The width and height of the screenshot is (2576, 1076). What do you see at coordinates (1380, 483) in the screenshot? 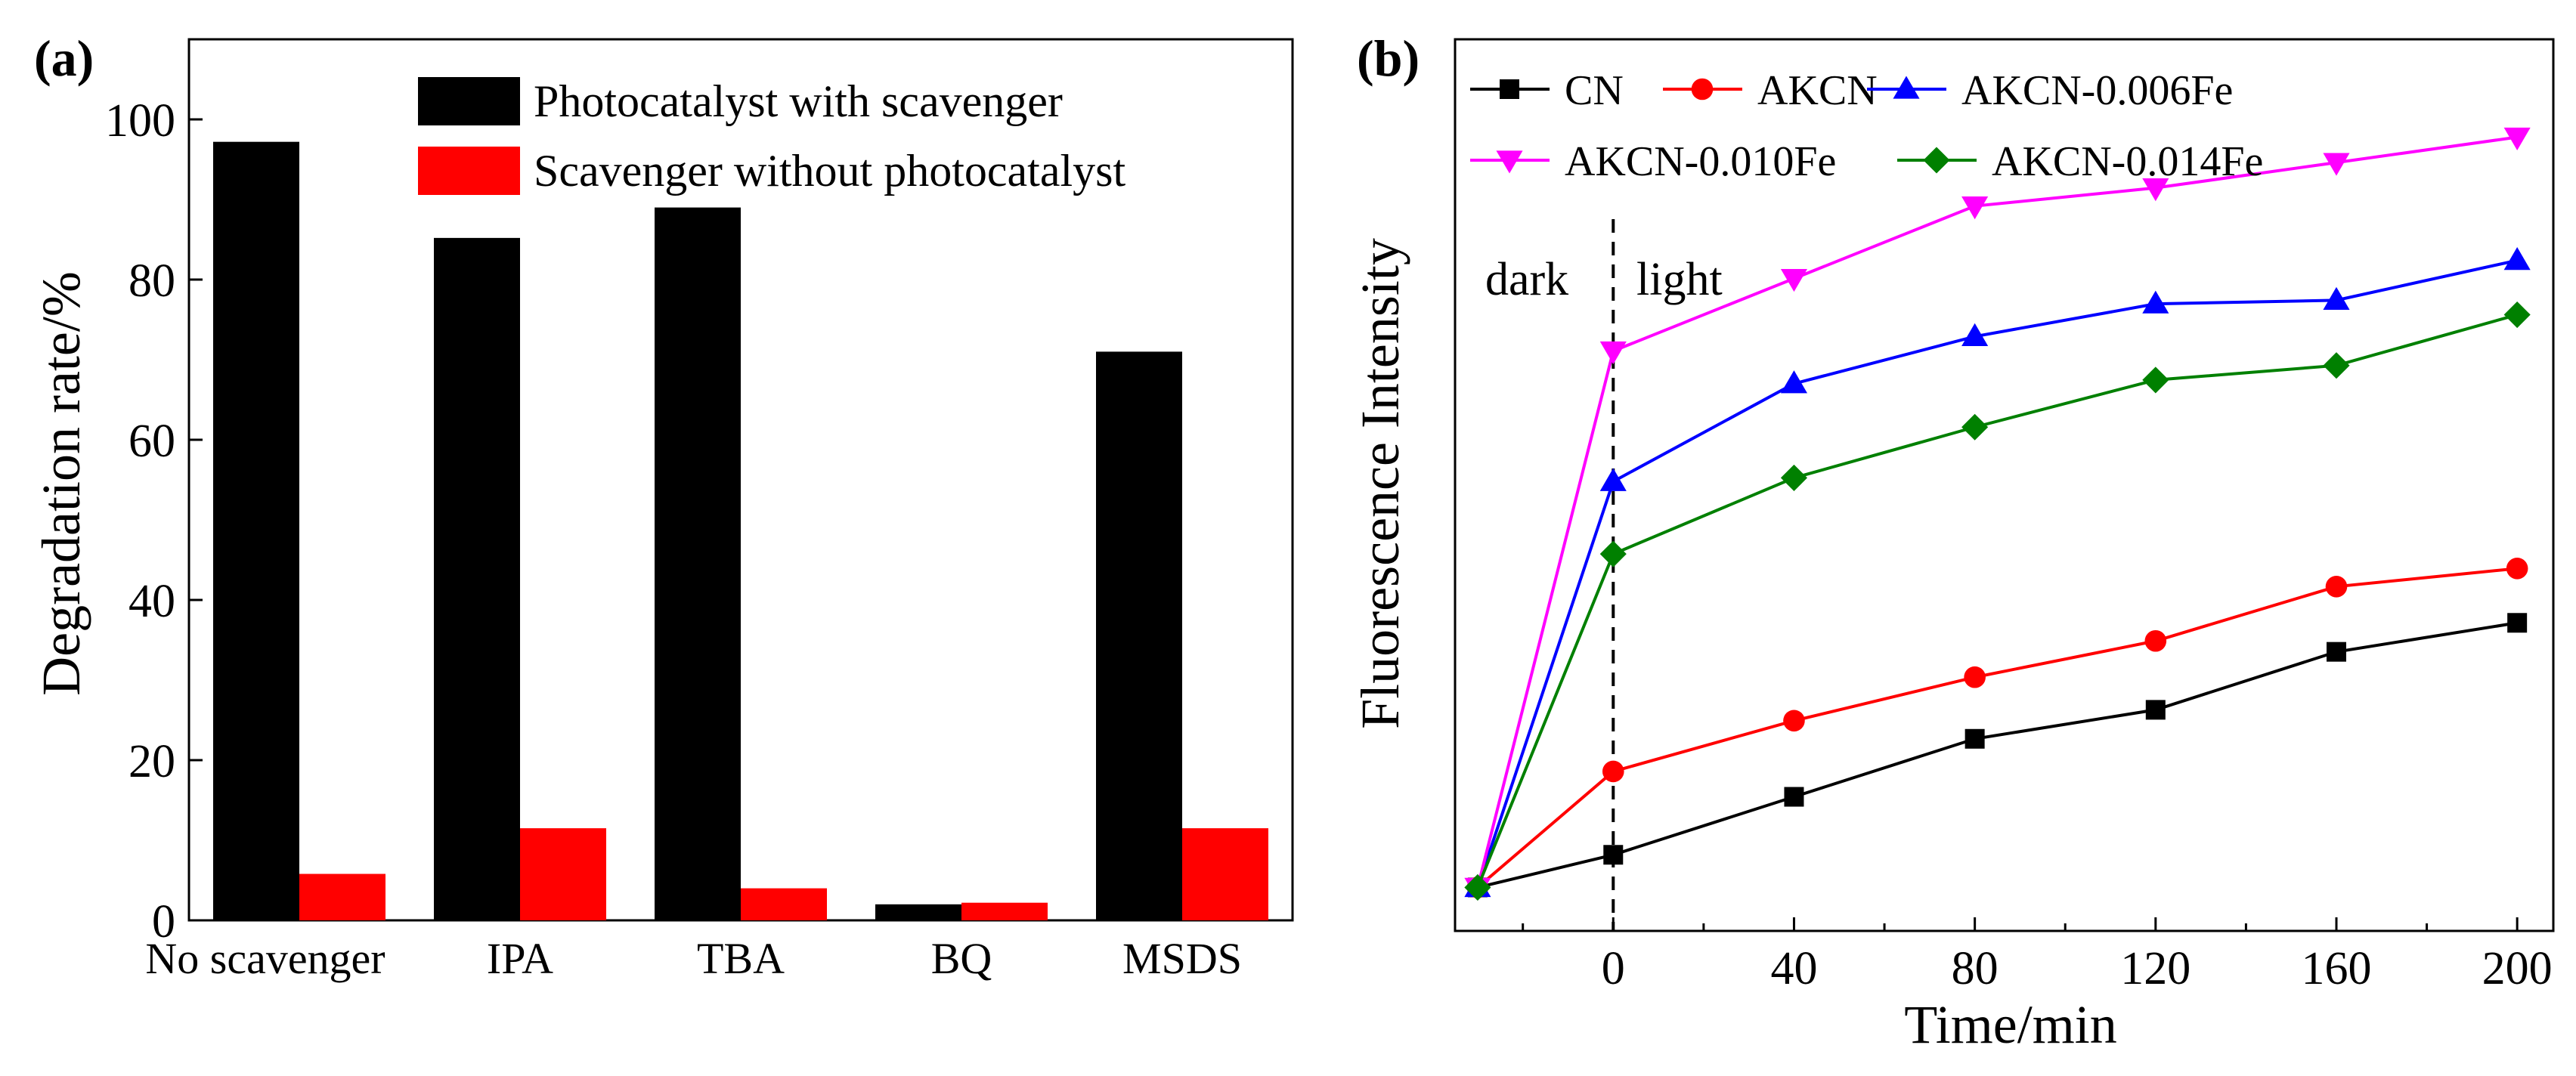
I see `panel-b-ylabel: Fluorescence Intensity` at bounding box center [1380, 483].